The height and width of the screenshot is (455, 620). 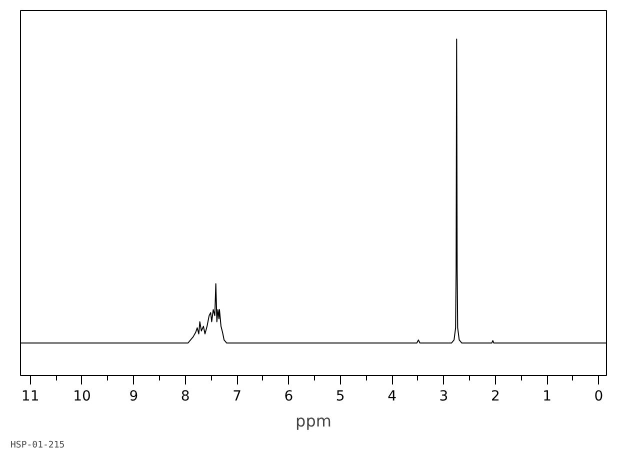 What do you see at coordinates (495, 396) in the screenshot?
I see `x-tick-label: 2` at bounding box center [495, 396].